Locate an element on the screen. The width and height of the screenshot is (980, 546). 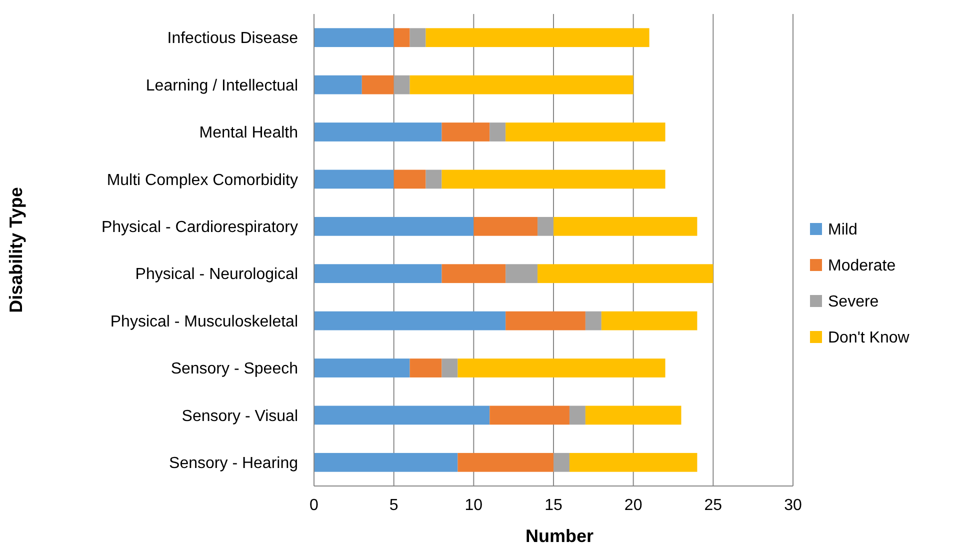
x-tick-label: 30 is located at coordinates (793, 505).